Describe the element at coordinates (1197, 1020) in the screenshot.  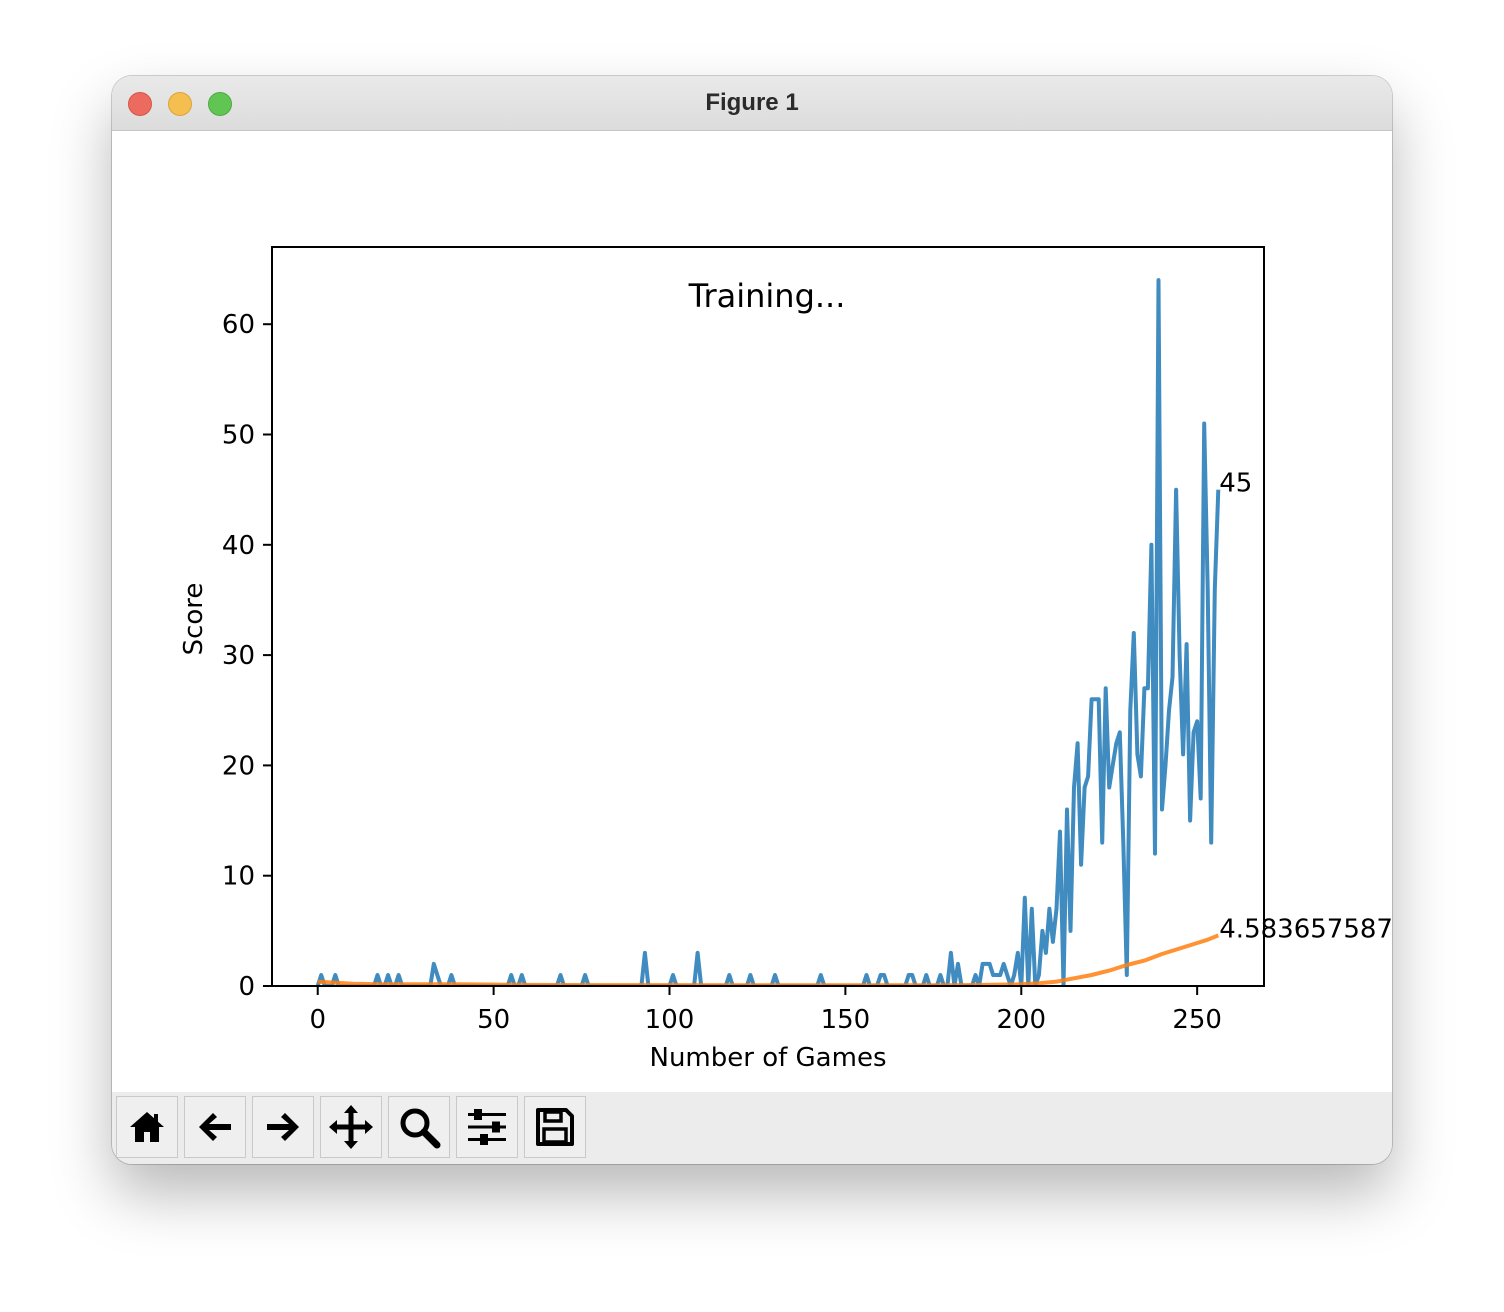
I see `x-tick-label: 250` at that location.